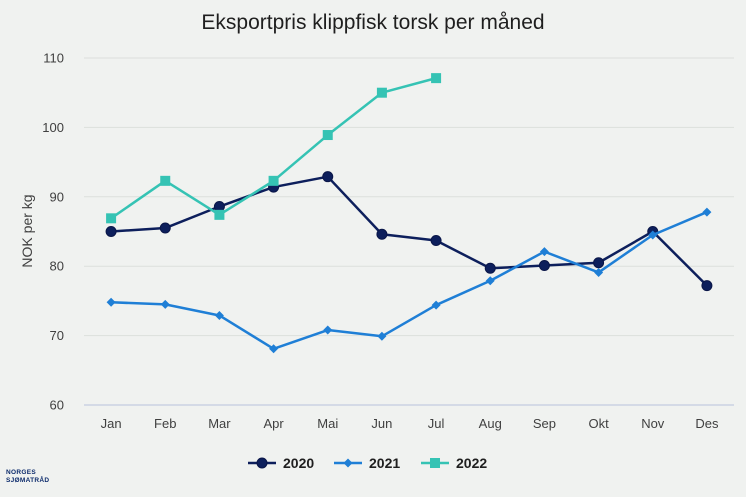 Image resolution: width=746 pixels, height=497 pixels. What do you see at coordinates (281, 463) in the screenshot?
I see `legend-item-2020: 2020` at bounding box center [281, 463].